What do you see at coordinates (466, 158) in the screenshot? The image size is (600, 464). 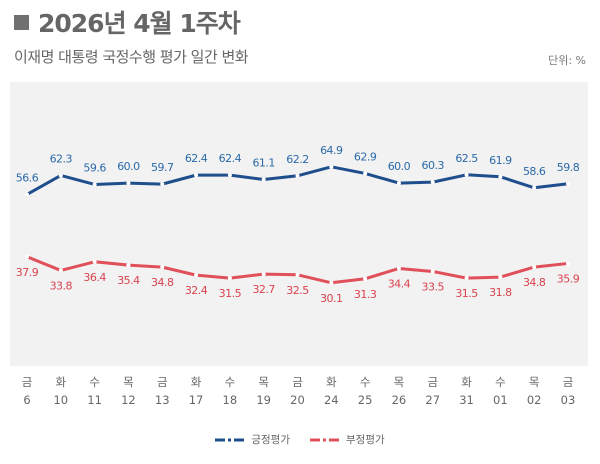 I see `data-label: 62.5` at bounding box center [466, 158].